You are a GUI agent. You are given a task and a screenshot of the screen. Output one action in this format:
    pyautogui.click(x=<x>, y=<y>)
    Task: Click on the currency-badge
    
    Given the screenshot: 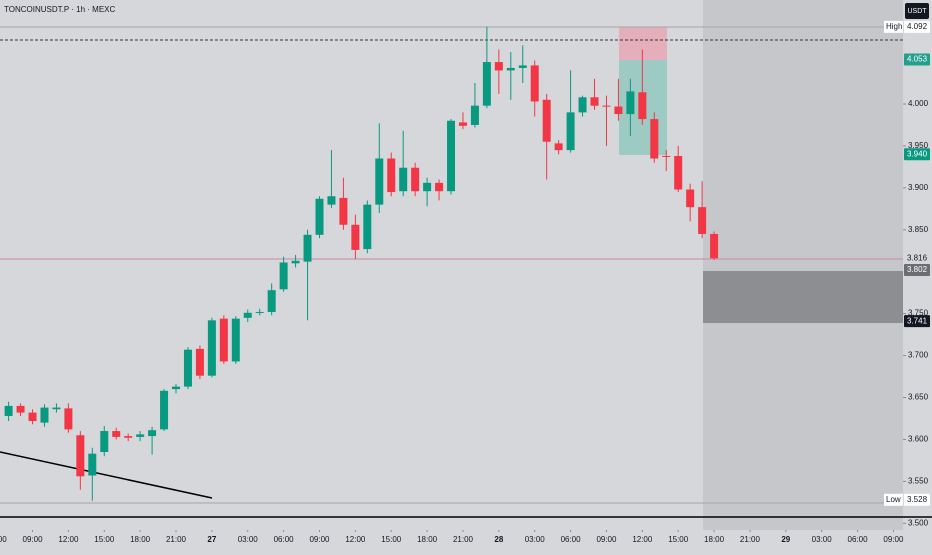 What is the action you would take?
    pyautogui.click(x=917, y=11)
    